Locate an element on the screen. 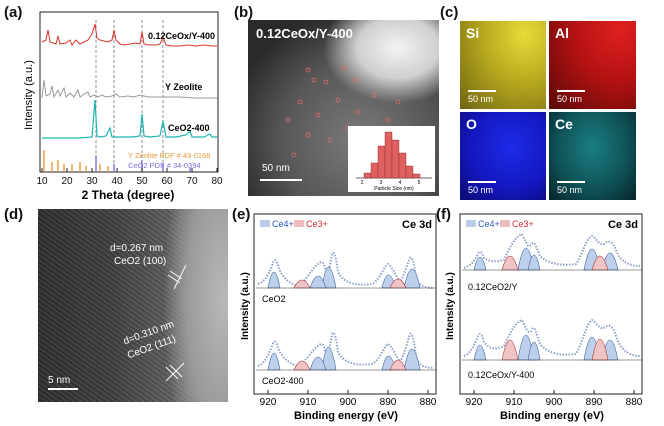  haadf-title: 0.12CeOx/Y-400 is located at coordinates (304, 33).